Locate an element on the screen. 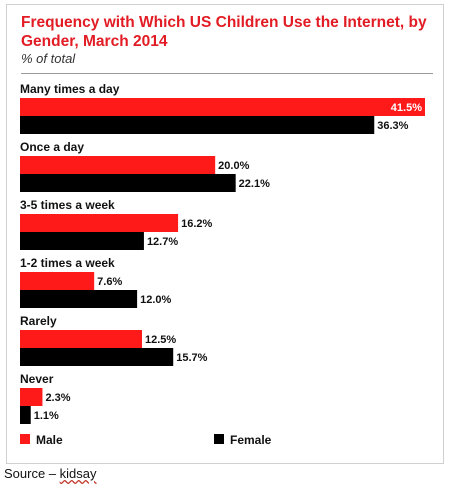  bar-female-1-2-times-a-week is located at coordinates (79, 299).